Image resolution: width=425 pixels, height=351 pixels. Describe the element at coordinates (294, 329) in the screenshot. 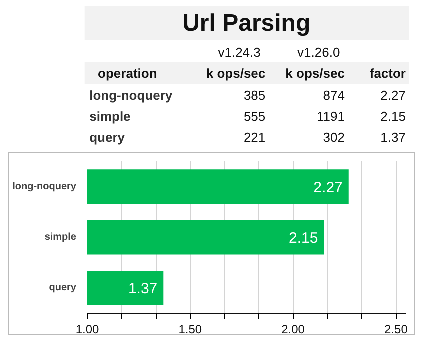

I see `x-tick-label: 2.00` at that location.